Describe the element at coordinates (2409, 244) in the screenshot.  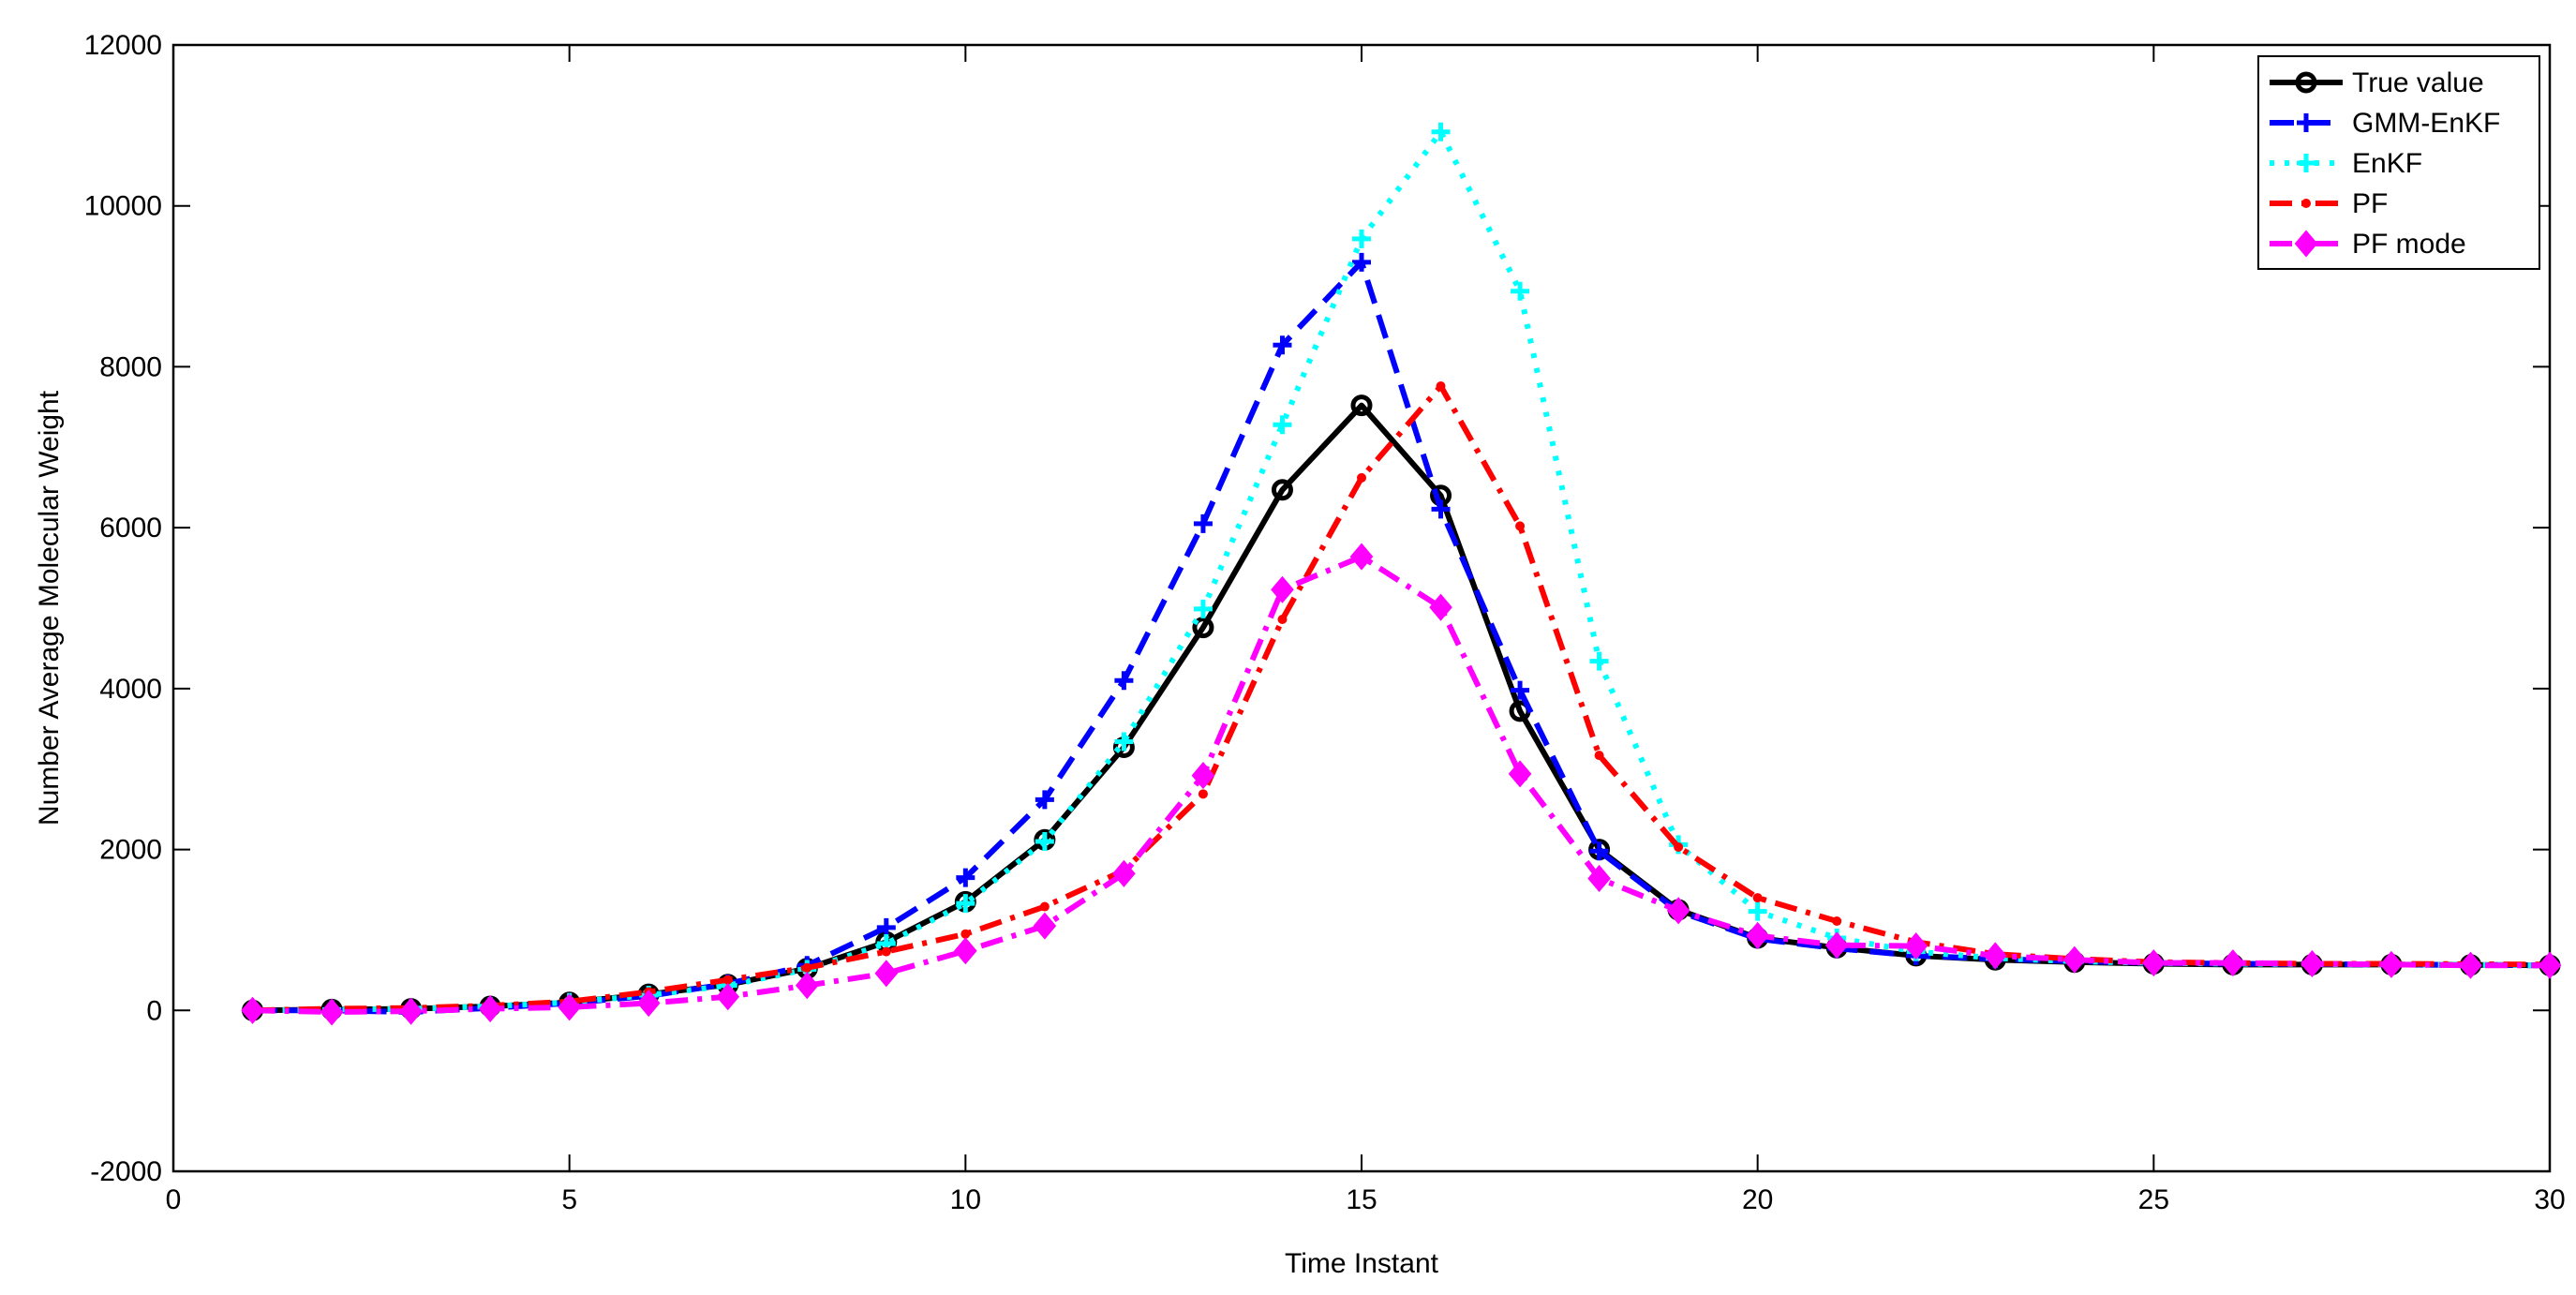
I see `legend-entry-label: PF mode` at that location.